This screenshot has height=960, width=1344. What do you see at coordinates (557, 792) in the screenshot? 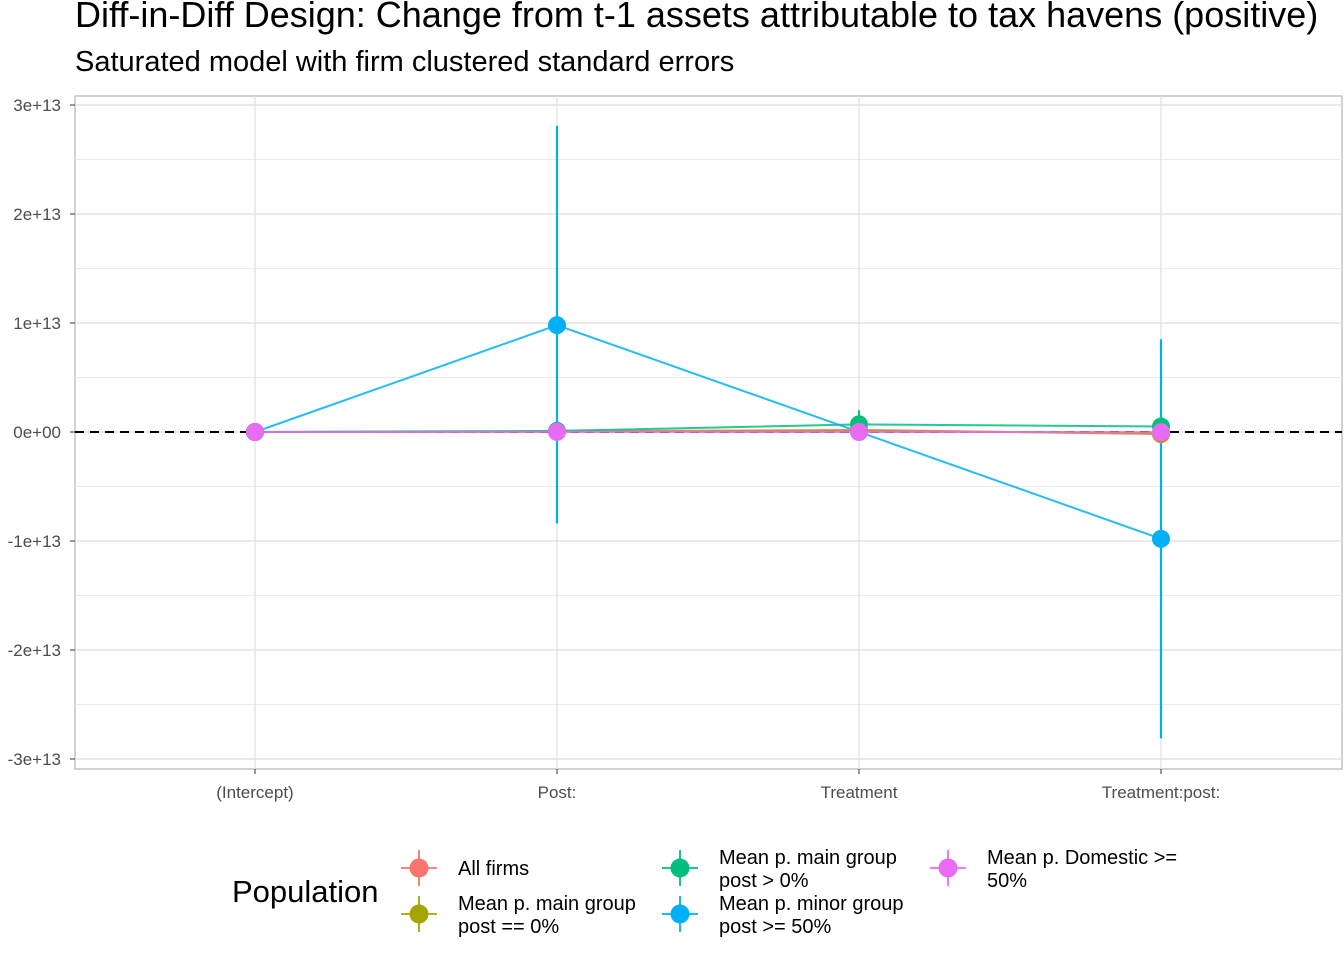
I see `x-tick-label: Post:` at bounding box center [557, 792].